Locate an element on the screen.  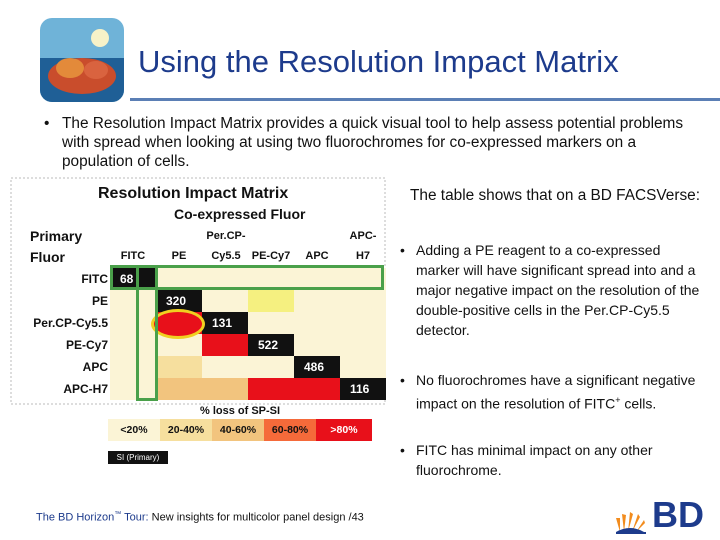
diag-value-apc: 486 is located at coordinates (314, 367).